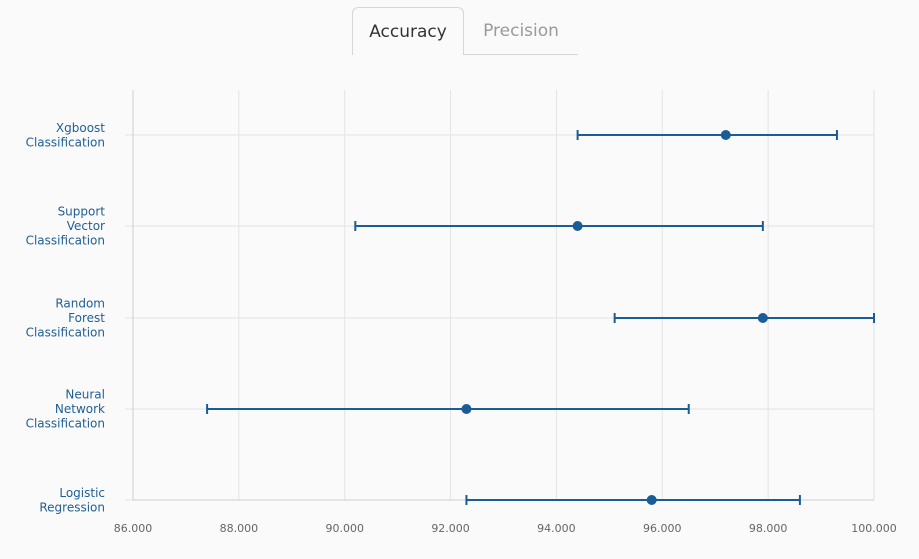 The height and width of the screenshot is (559, 919). Describe the element at coordinates (80, 304) in the screenshot. I see `category-label: Random` at that location.